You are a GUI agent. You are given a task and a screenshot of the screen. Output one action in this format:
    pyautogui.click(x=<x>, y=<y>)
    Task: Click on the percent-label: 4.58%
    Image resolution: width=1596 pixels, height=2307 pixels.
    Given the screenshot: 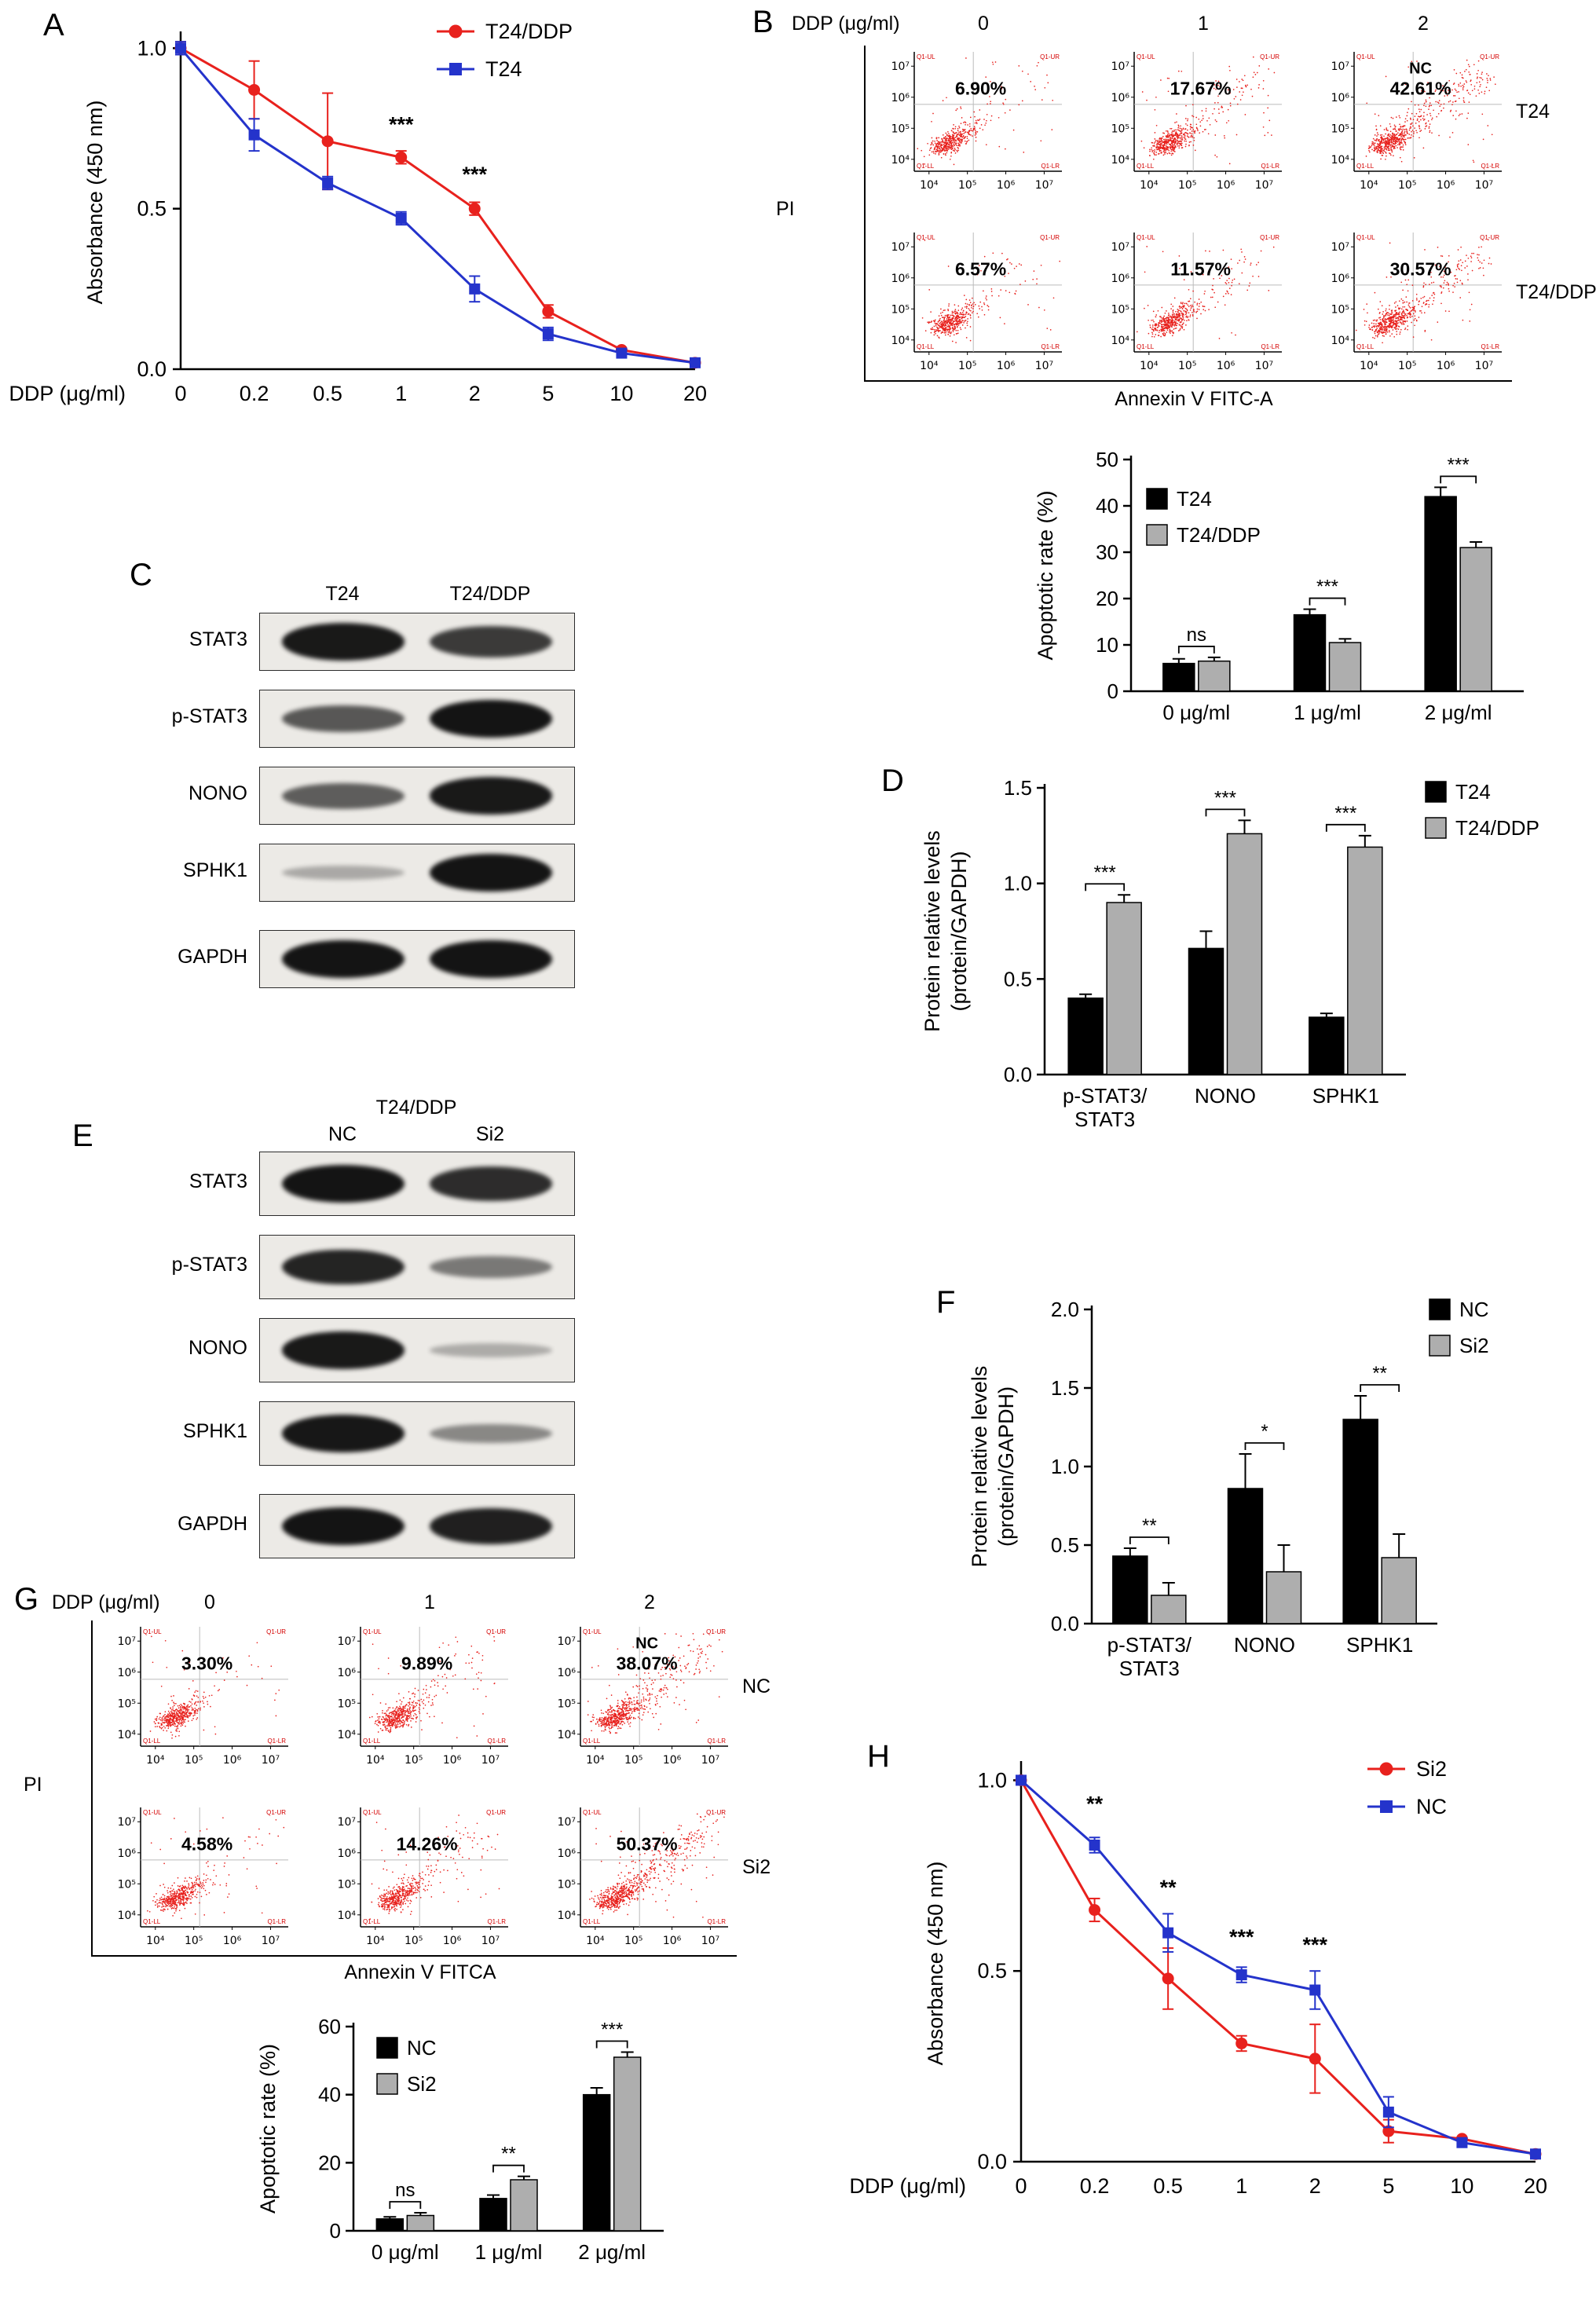 What is the action you would take?
    pyautogui.click(x=206, y=1844)
    